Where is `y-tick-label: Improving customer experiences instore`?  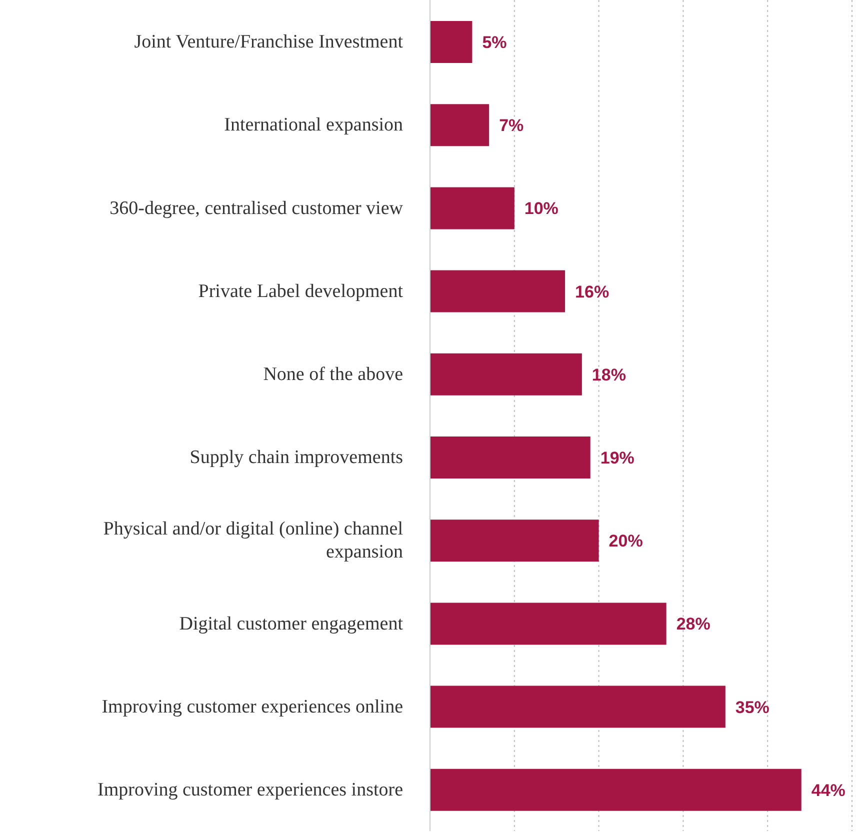
y-tick-label: Improving customer experiences instore is located at coordinates (250, 789).